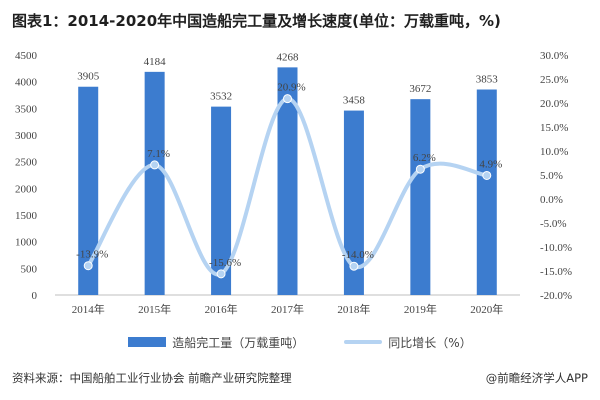 The image size is (600, 400). I want to click on growth-value-label: 7.1%, so click(158, 154).